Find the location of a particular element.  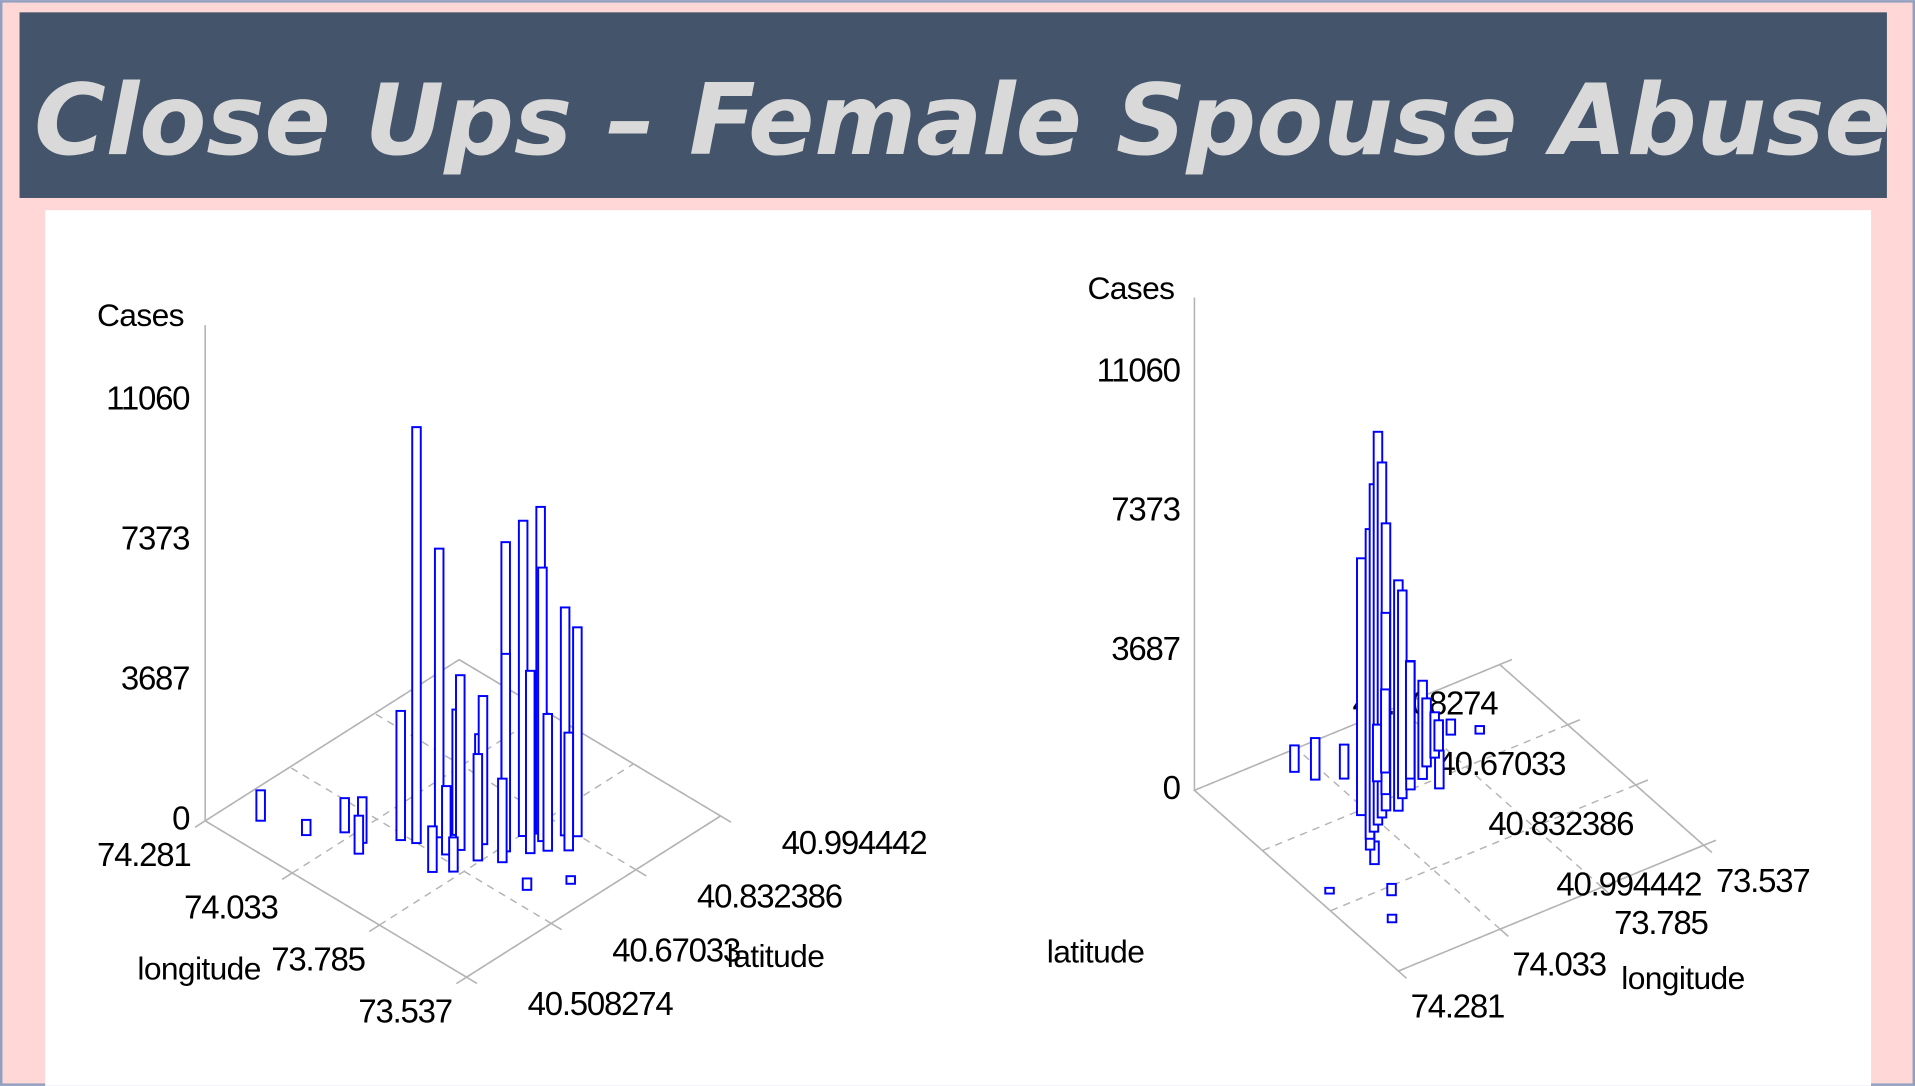

y-tick-label: 40.508274 is located at coordinates (601, 1003).